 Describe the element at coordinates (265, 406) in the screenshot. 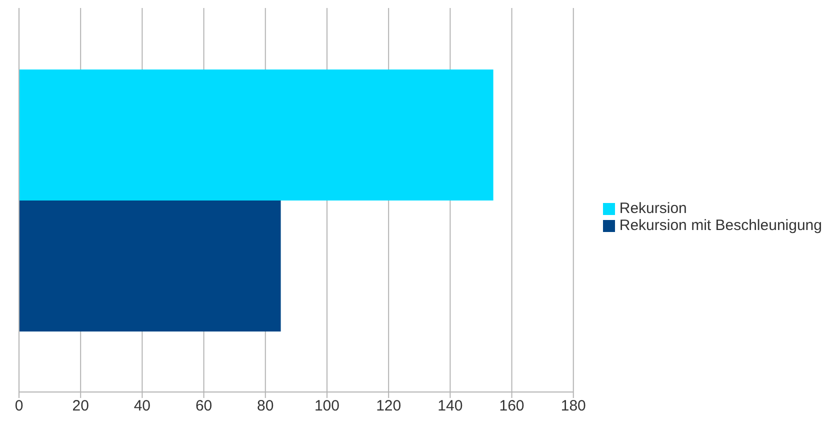

I see `x-tick-label: 80` at that location.